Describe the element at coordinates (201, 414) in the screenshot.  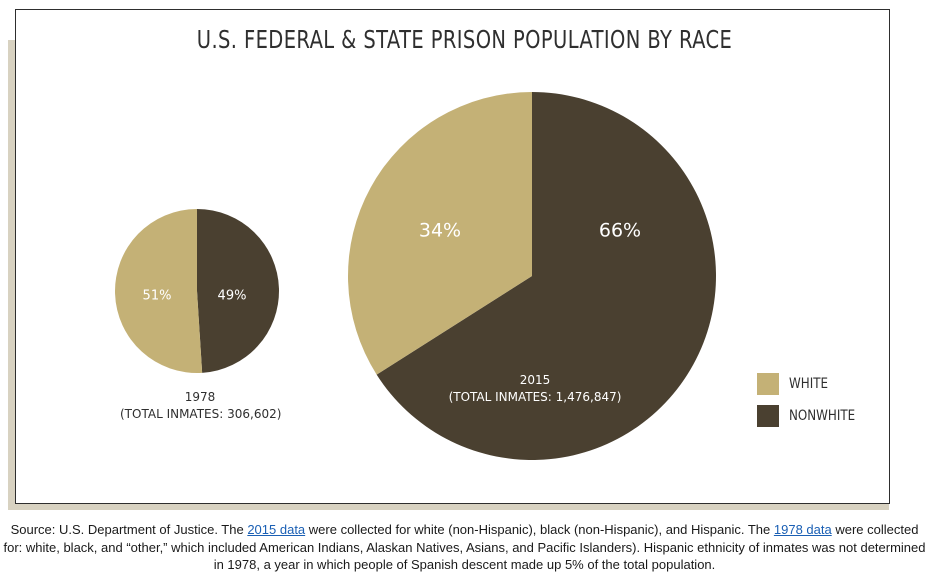
I see `caption-1978-total: (TOTAL INMATES: 306,602)` at that location.